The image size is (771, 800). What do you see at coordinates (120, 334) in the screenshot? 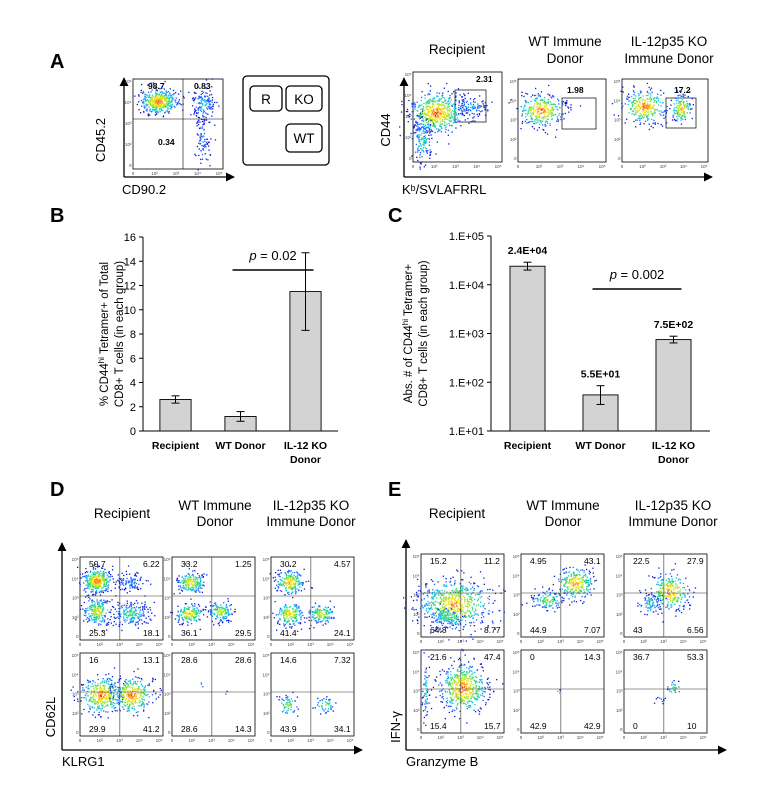
I see `y-axis-label-line2: CD8+ T cells (in each group)` at bounding box center [120, 334].